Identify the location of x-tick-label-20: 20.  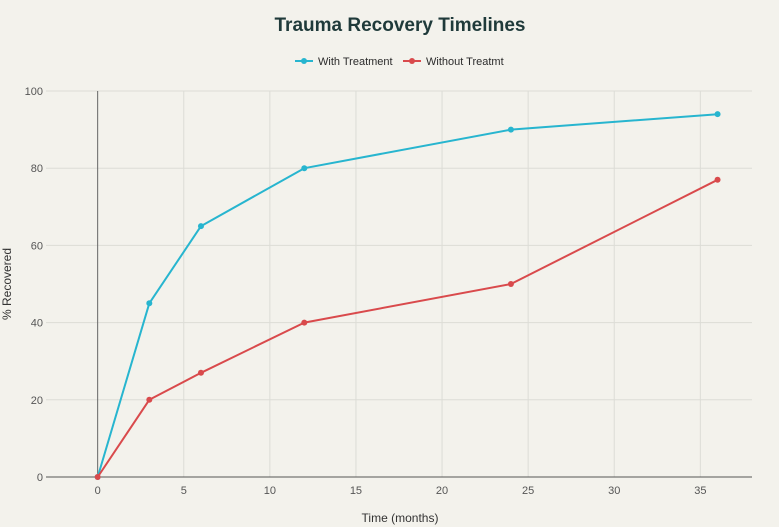
(442, 491).